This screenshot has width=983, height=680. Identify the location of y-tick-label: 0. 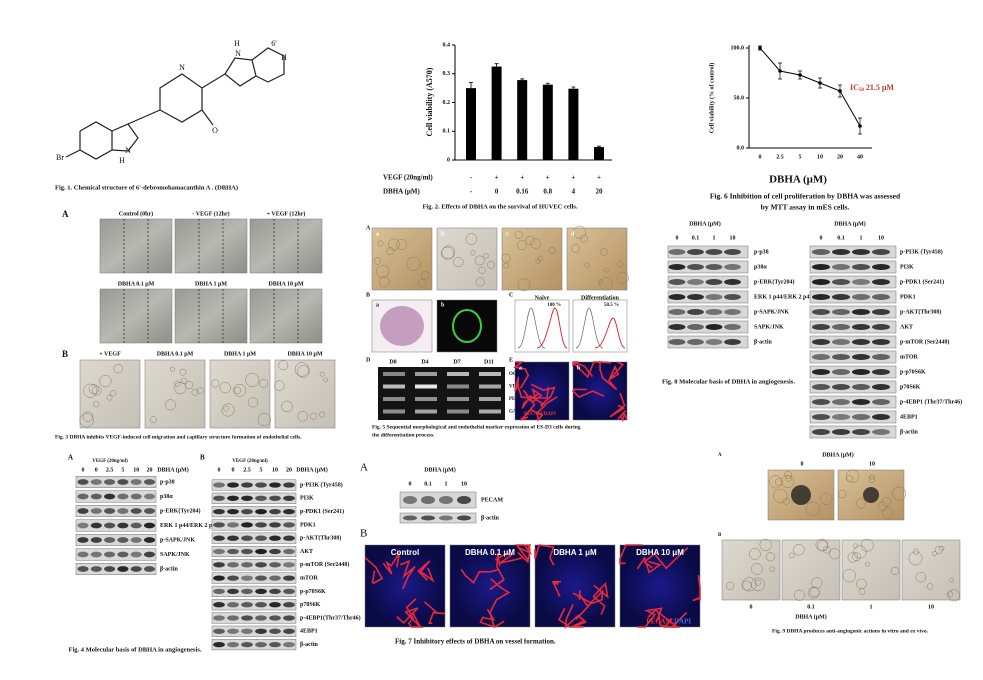
(448, 160).